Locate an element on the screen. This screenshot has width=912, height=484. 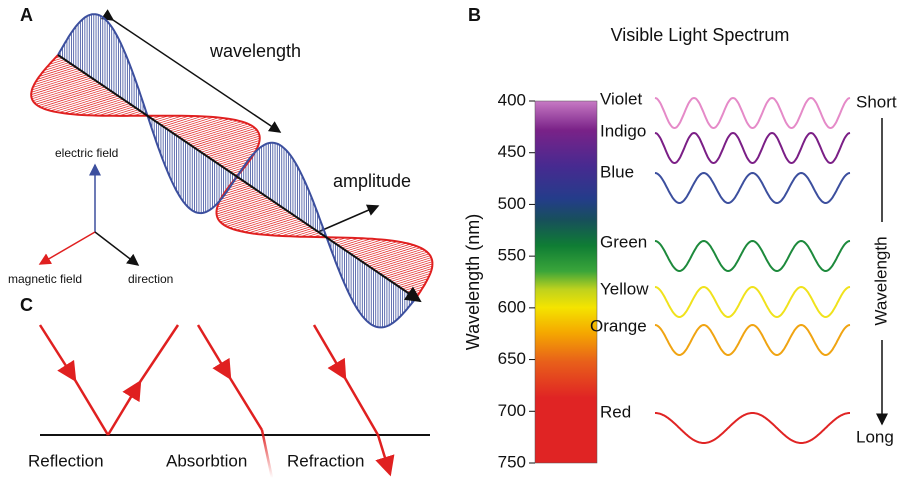
spectrum-bar is located at coordinates (566, 282).